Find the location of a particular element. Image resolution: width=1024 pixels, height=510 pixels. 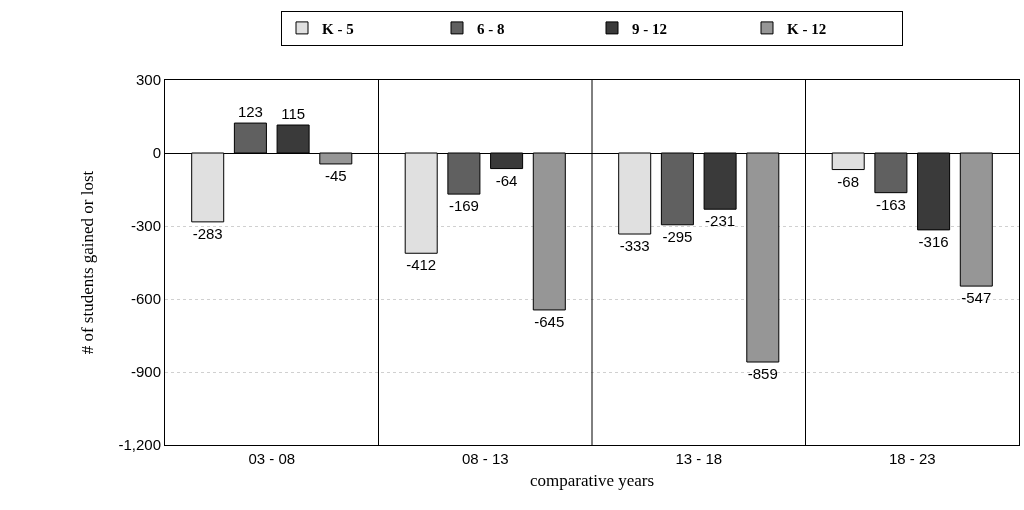

y-tick-label: -900 is located at coordinates (145, 372).